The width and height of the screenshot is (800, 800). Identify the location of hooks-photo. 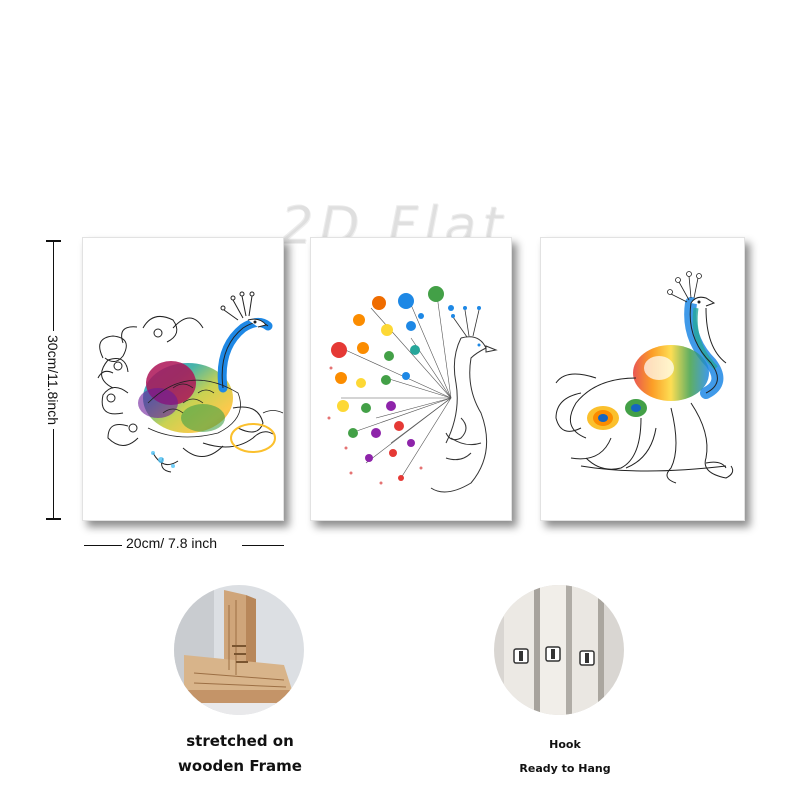
(559, 650).